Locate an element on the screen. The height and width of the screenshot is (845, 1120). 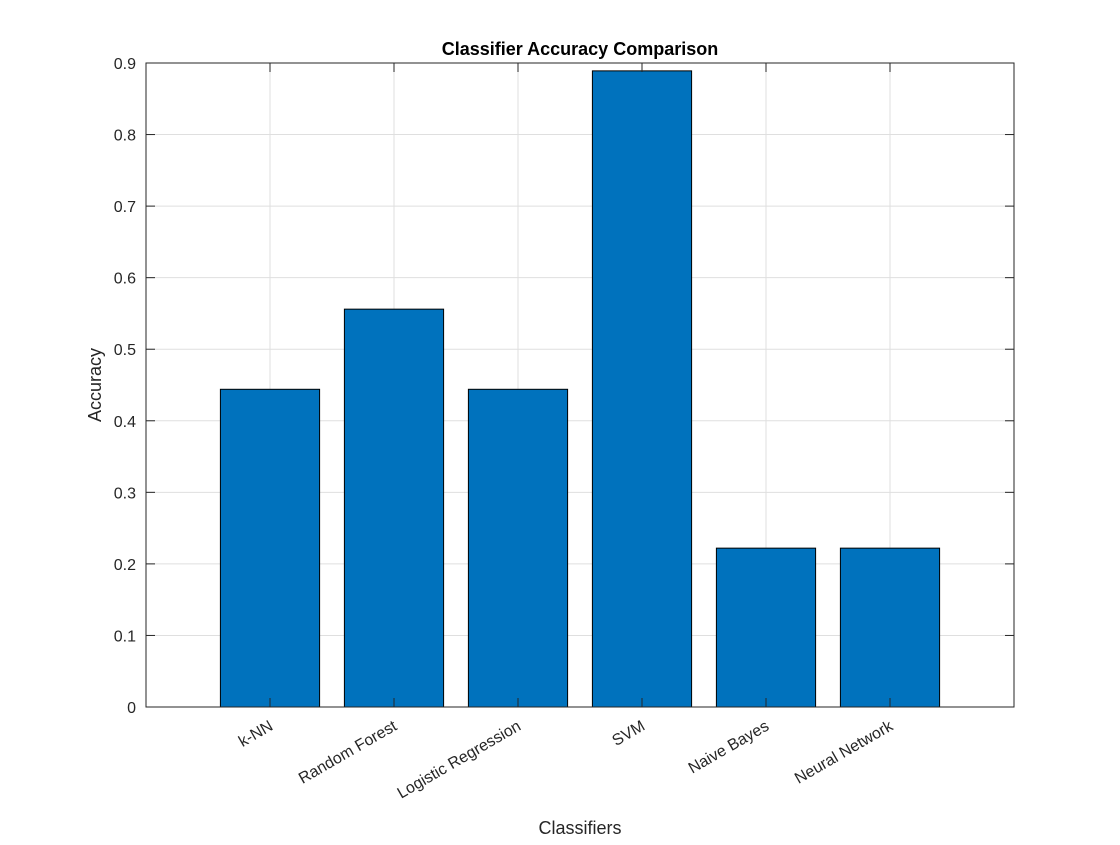
y-tick-label: 0.8 is located at coordinates (125, 136).